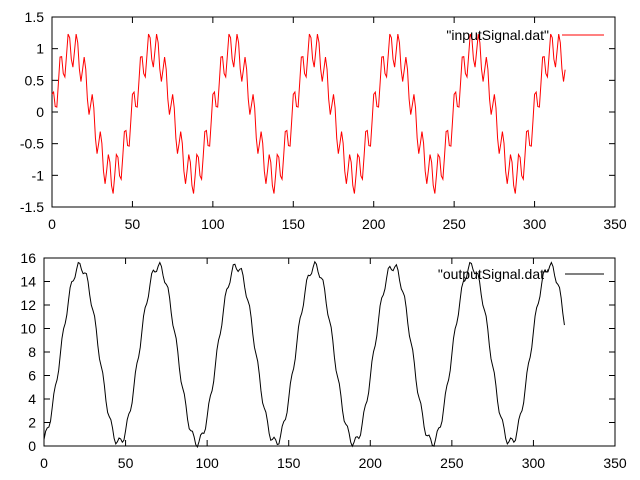  Describe the element at coordinates (32, 399) in the screenshot. I see `y-tick-label: 4` at that location.